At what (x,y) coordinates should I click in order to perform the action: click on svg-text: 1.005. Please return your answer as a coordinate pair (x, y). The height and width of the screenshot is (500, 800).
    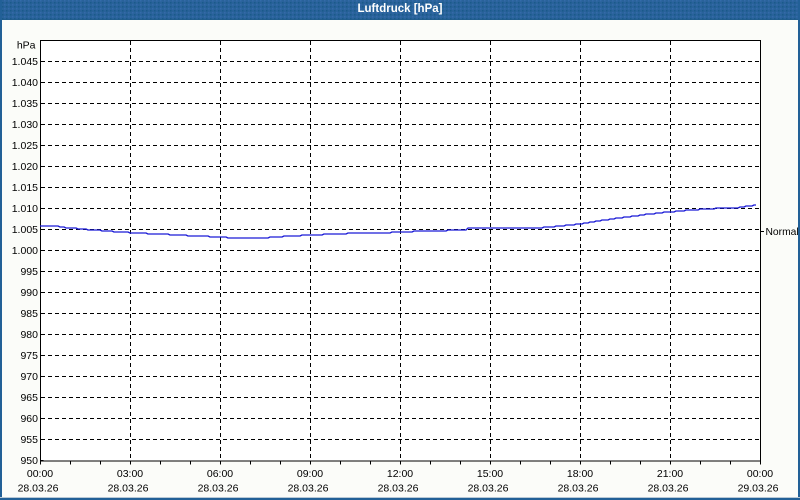
    Looking at the image, I should click on (25, 230).